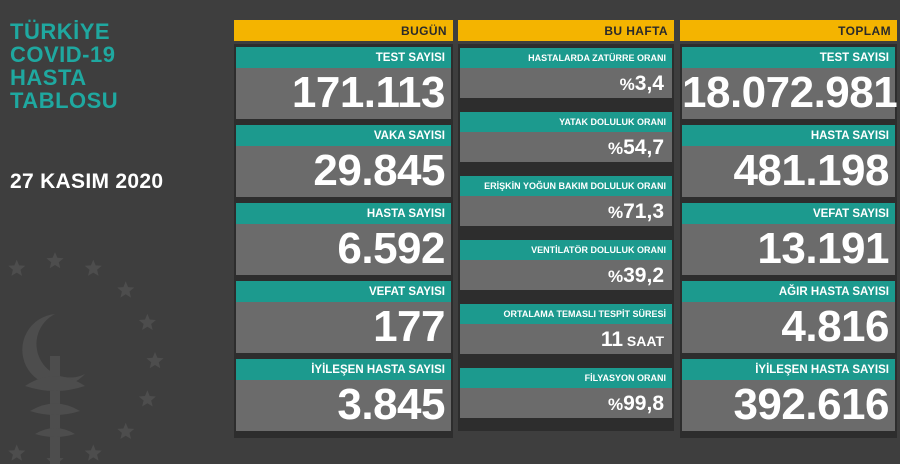 The height and width of the screenshot is (464, 900). I want to click on card-label: ORTALAMA TEMASLI TESPİT SÜRESİ, so click(566, 314).